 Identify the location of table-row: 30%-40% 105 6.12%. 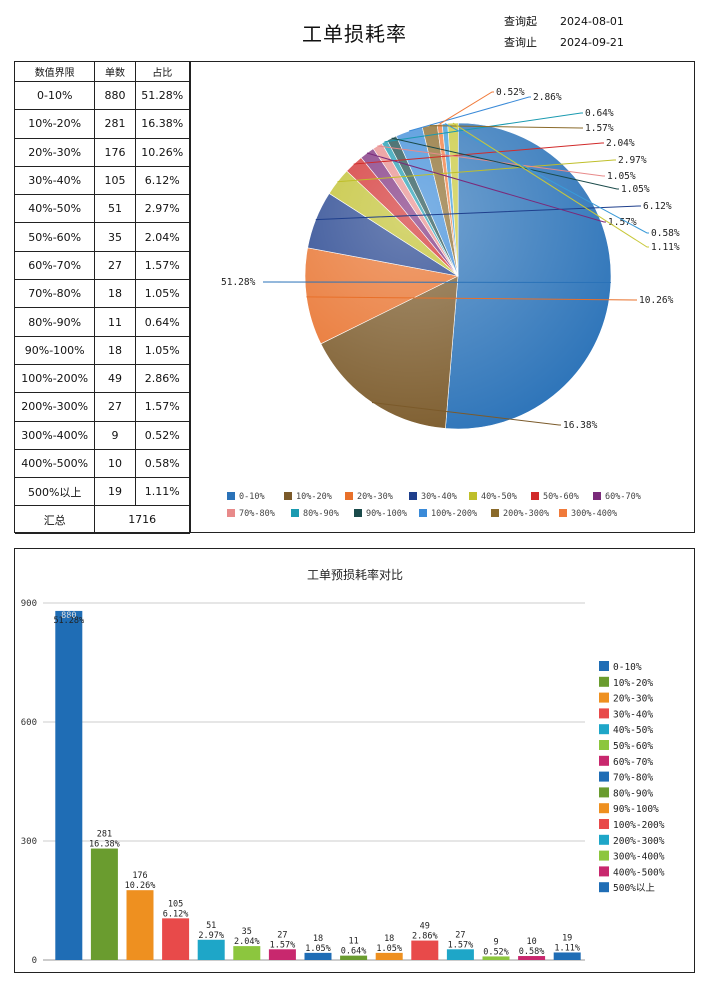
(103, 180).